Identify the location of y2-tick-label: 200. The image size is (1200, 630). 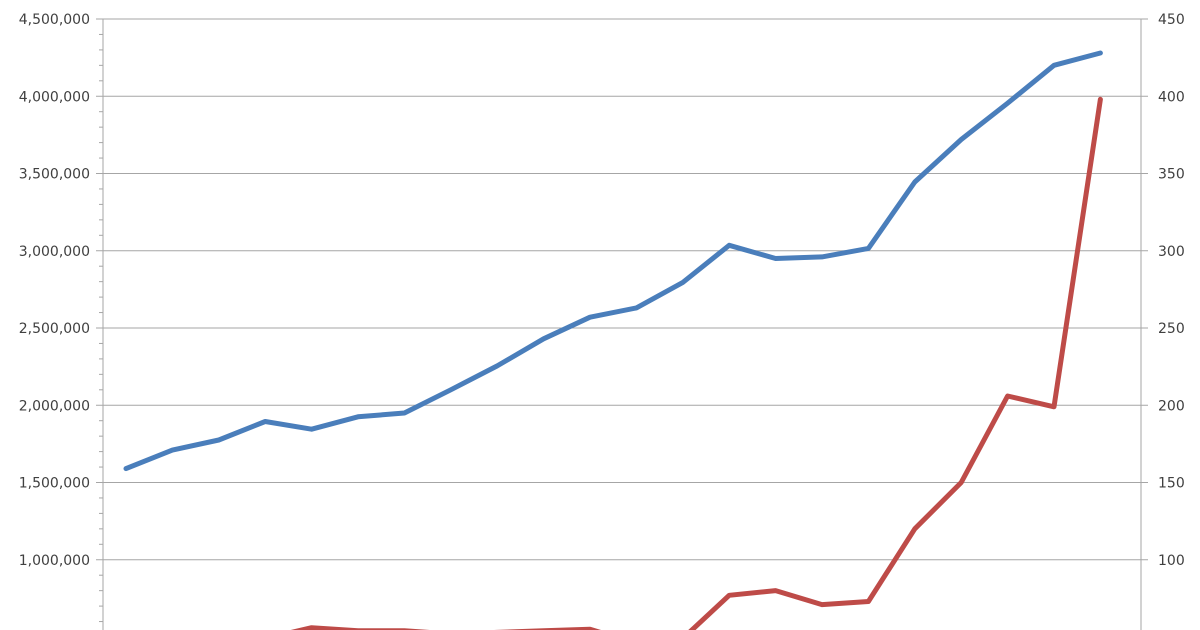
(1171, 406).